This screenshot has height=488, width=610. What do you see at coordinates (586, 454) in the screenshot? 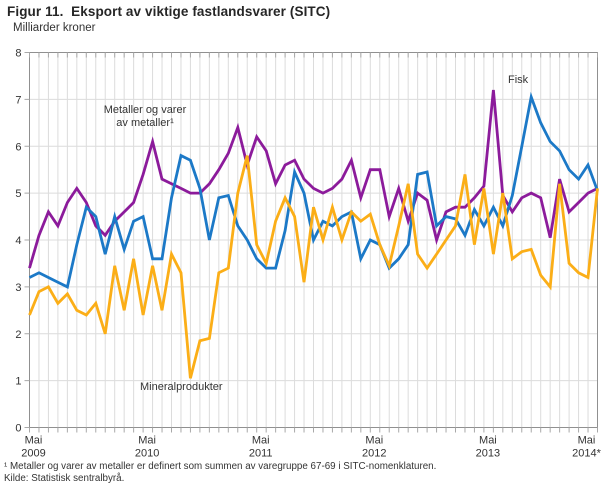
I see `x-tick-label-year: 2014*` at bounding box center [586, 454].